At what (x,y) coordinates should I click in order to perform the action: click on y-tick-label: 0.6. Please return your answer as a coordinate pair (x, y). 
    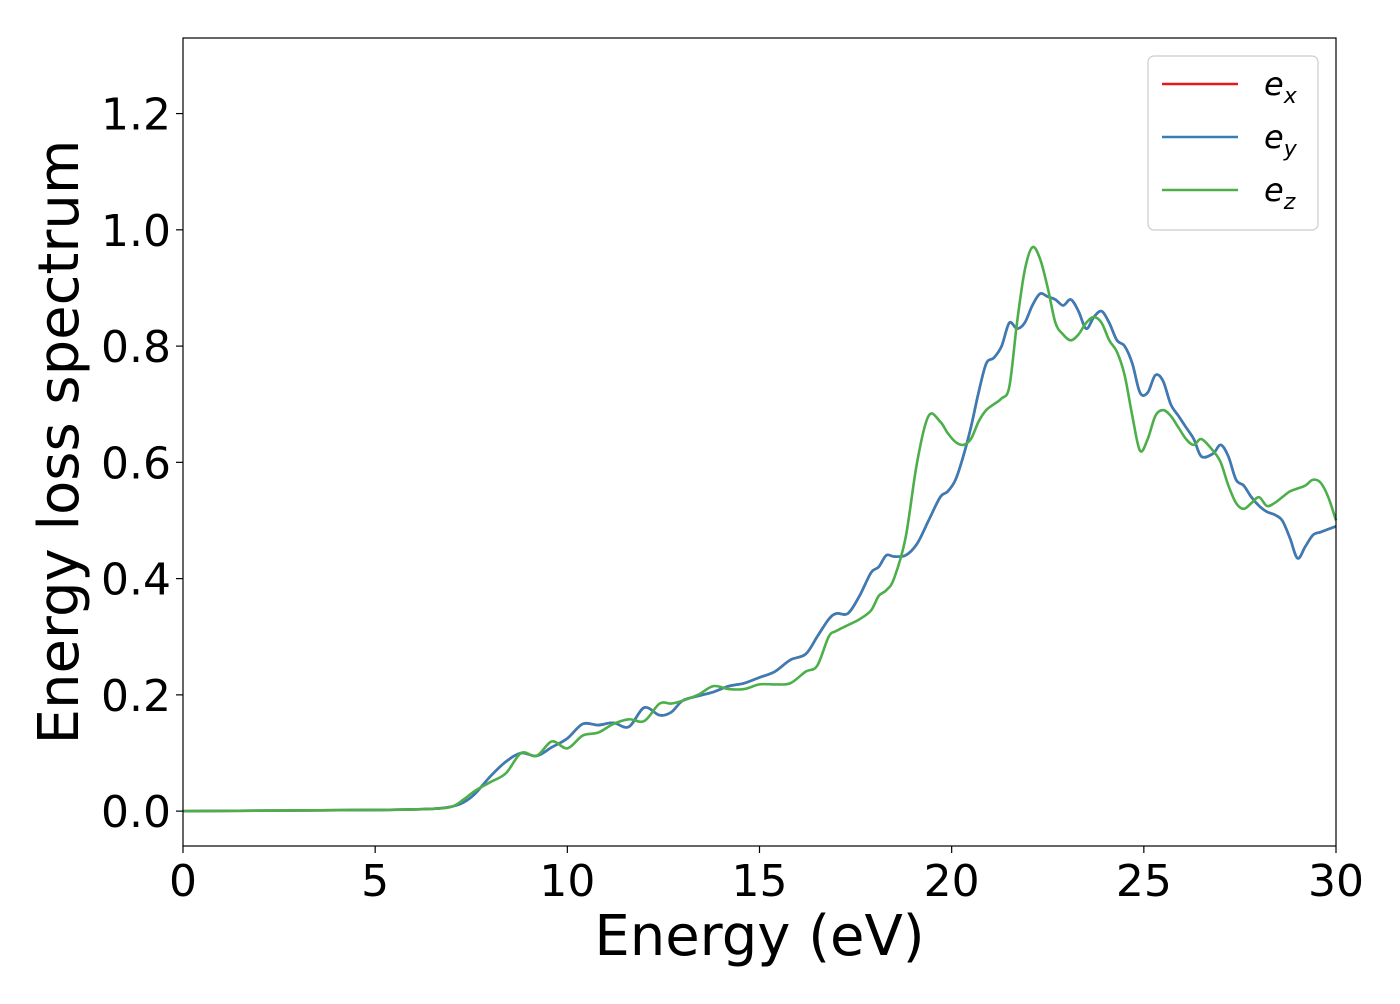
    Looking at the image, I should click on (136, 463).